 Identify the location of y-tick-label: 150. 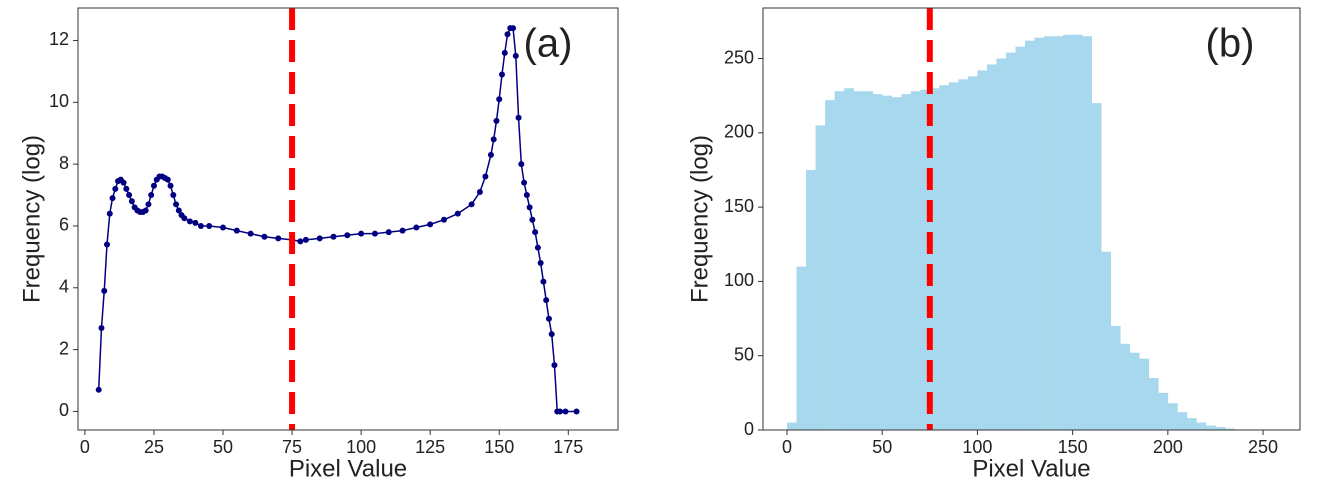
(739, 206).